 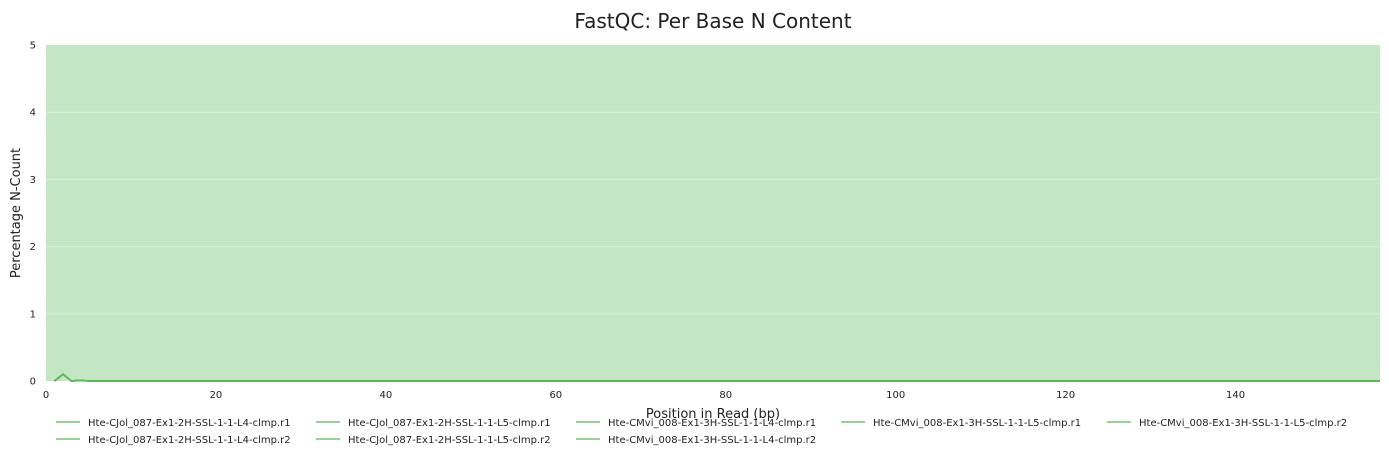 I want to click on x-tick-label: 100, so click(x=895, y=395).